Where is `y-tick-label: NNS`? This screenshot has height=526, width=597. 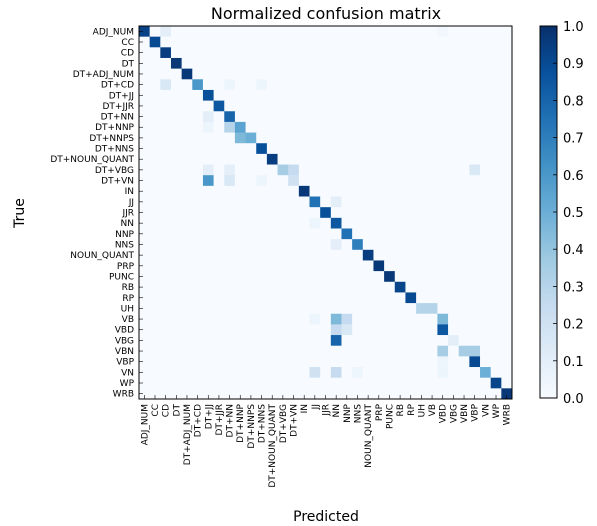
y-tick-label: NNS is located at coordinates (124, 245).